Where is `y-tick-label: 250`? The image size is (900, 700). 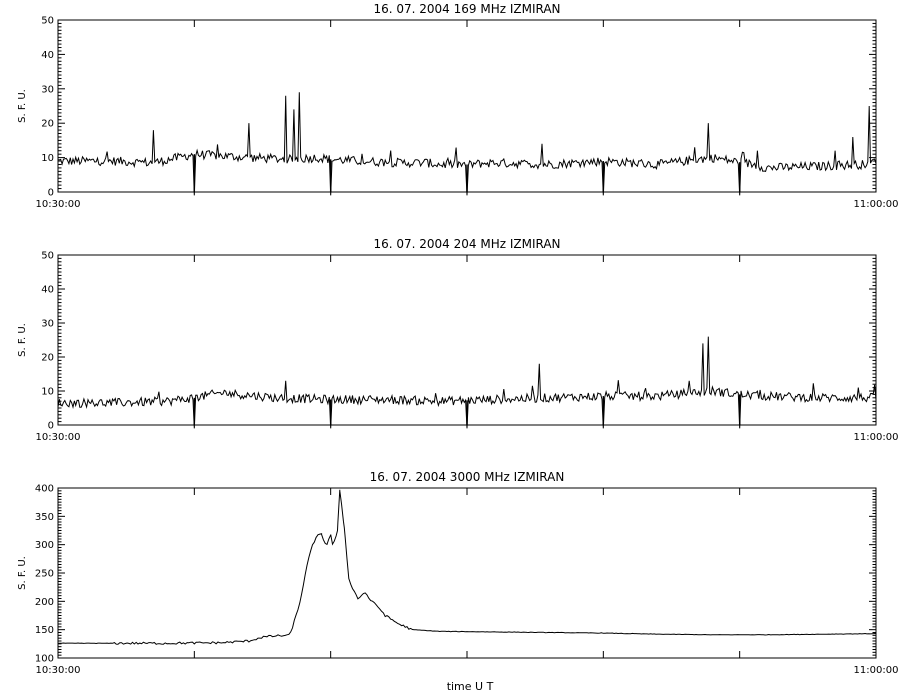
y-tick-label: 250 is located at coordinates (44, 574).